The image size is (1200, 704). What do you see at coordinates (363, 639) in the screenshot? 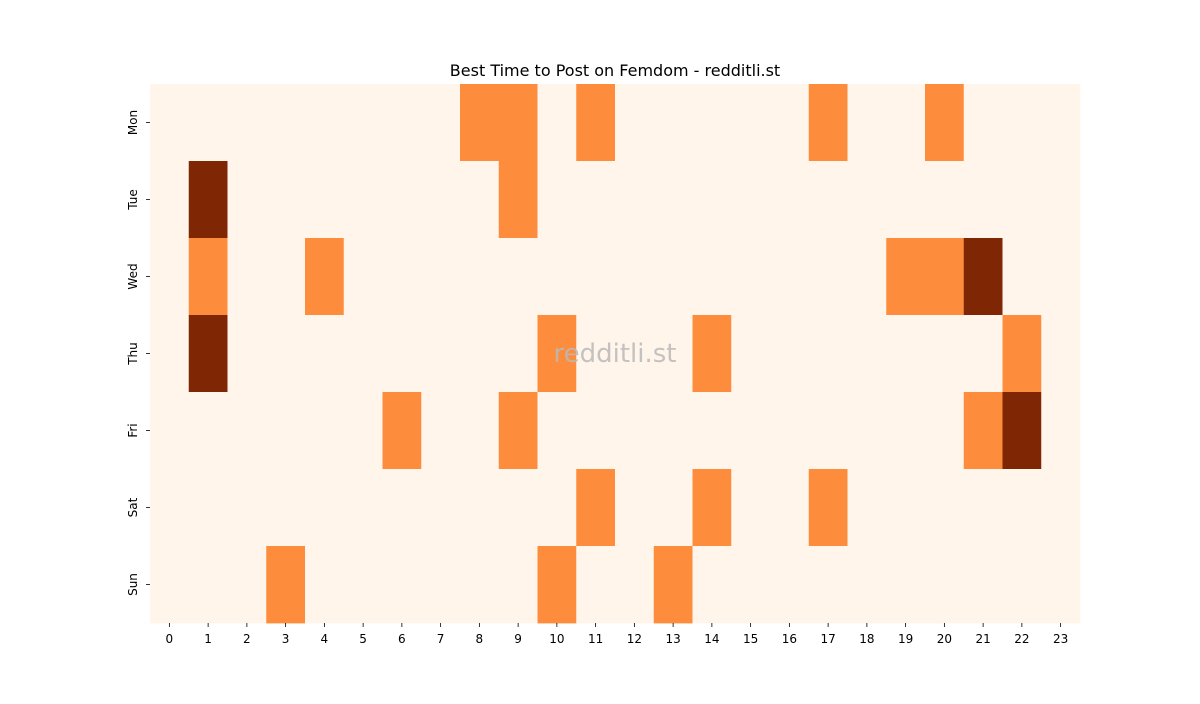
I see `x-tick-label: 5` at bounding box center [363, 639].